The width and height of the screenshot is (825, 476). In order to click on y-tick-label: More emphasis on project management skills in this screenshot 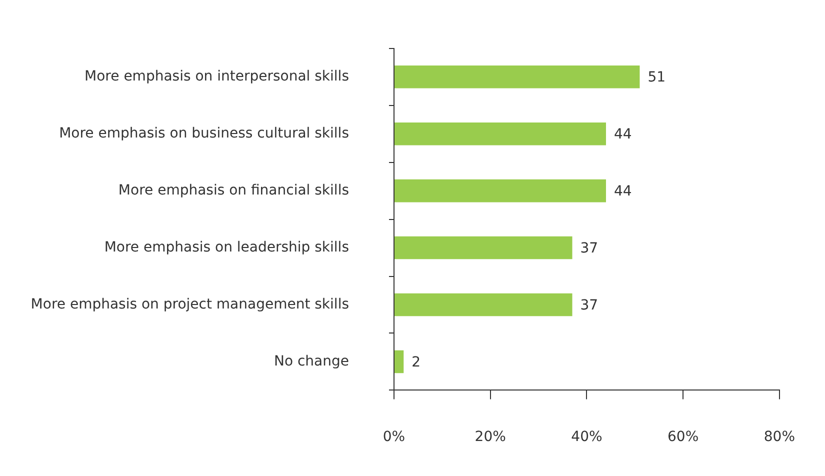, I will do `click(189, 304)`.